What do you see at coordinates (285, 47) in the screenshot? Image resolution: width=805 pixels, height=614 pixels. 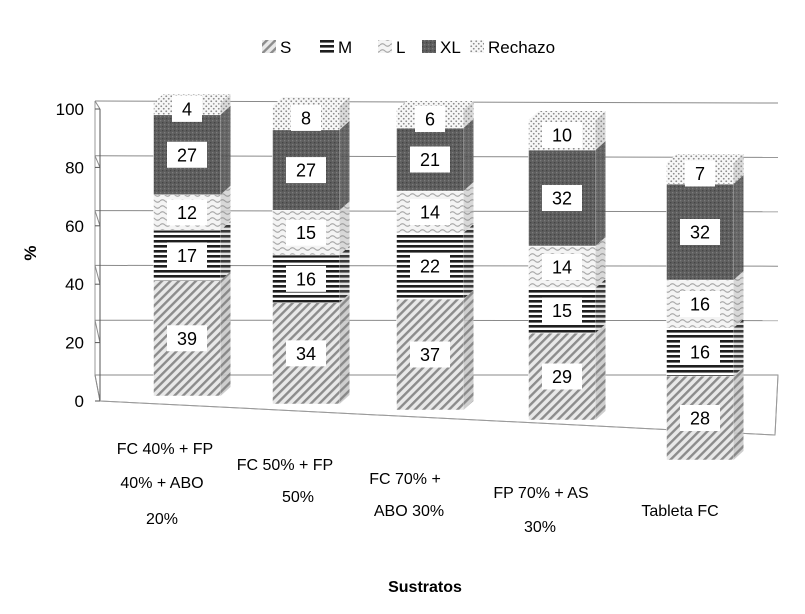 I see `legend-label-s: S` at bounding box center [285, 47].